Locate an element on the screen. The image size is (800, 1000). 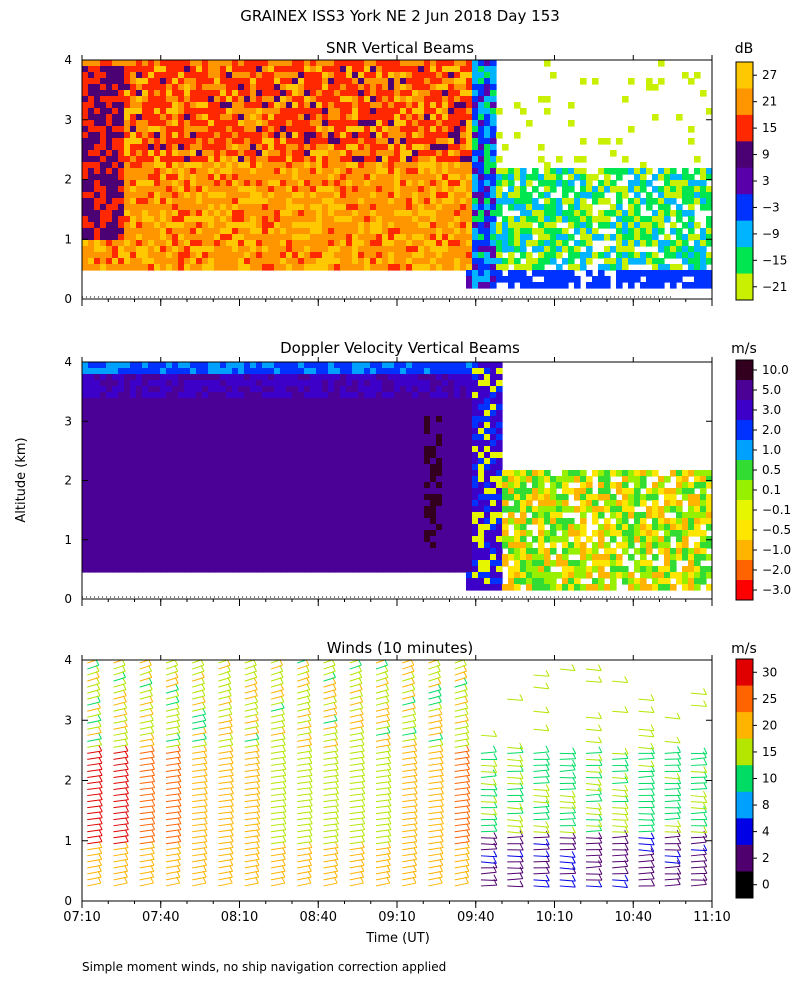
snr-colorbar-unit: dB is located at coordinates (744, 49).